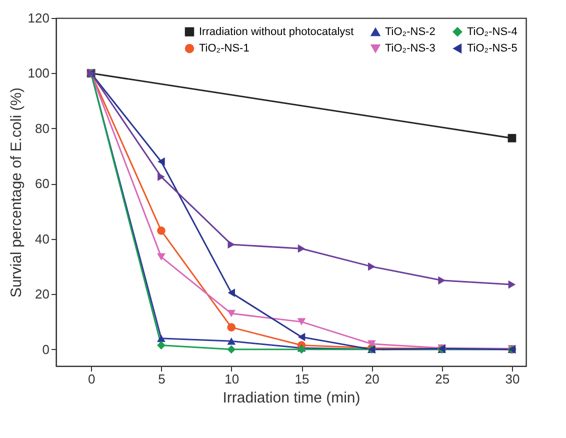  Describe the element at coordinates (291, 398) in the screenshot. I see `x-axis-title: Irradiation time (min)` at that location.